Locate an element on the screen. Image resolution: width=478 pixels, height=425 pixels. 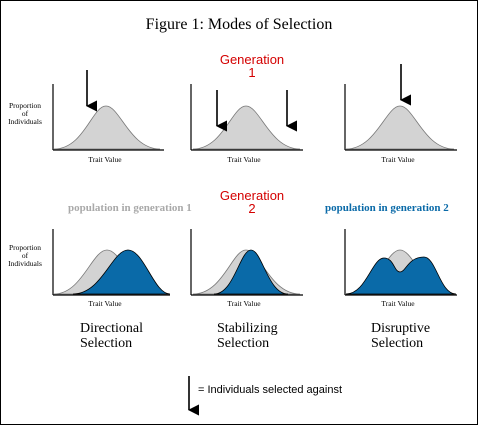
generation-1-word: Generation is located at coordinates (252, 59).